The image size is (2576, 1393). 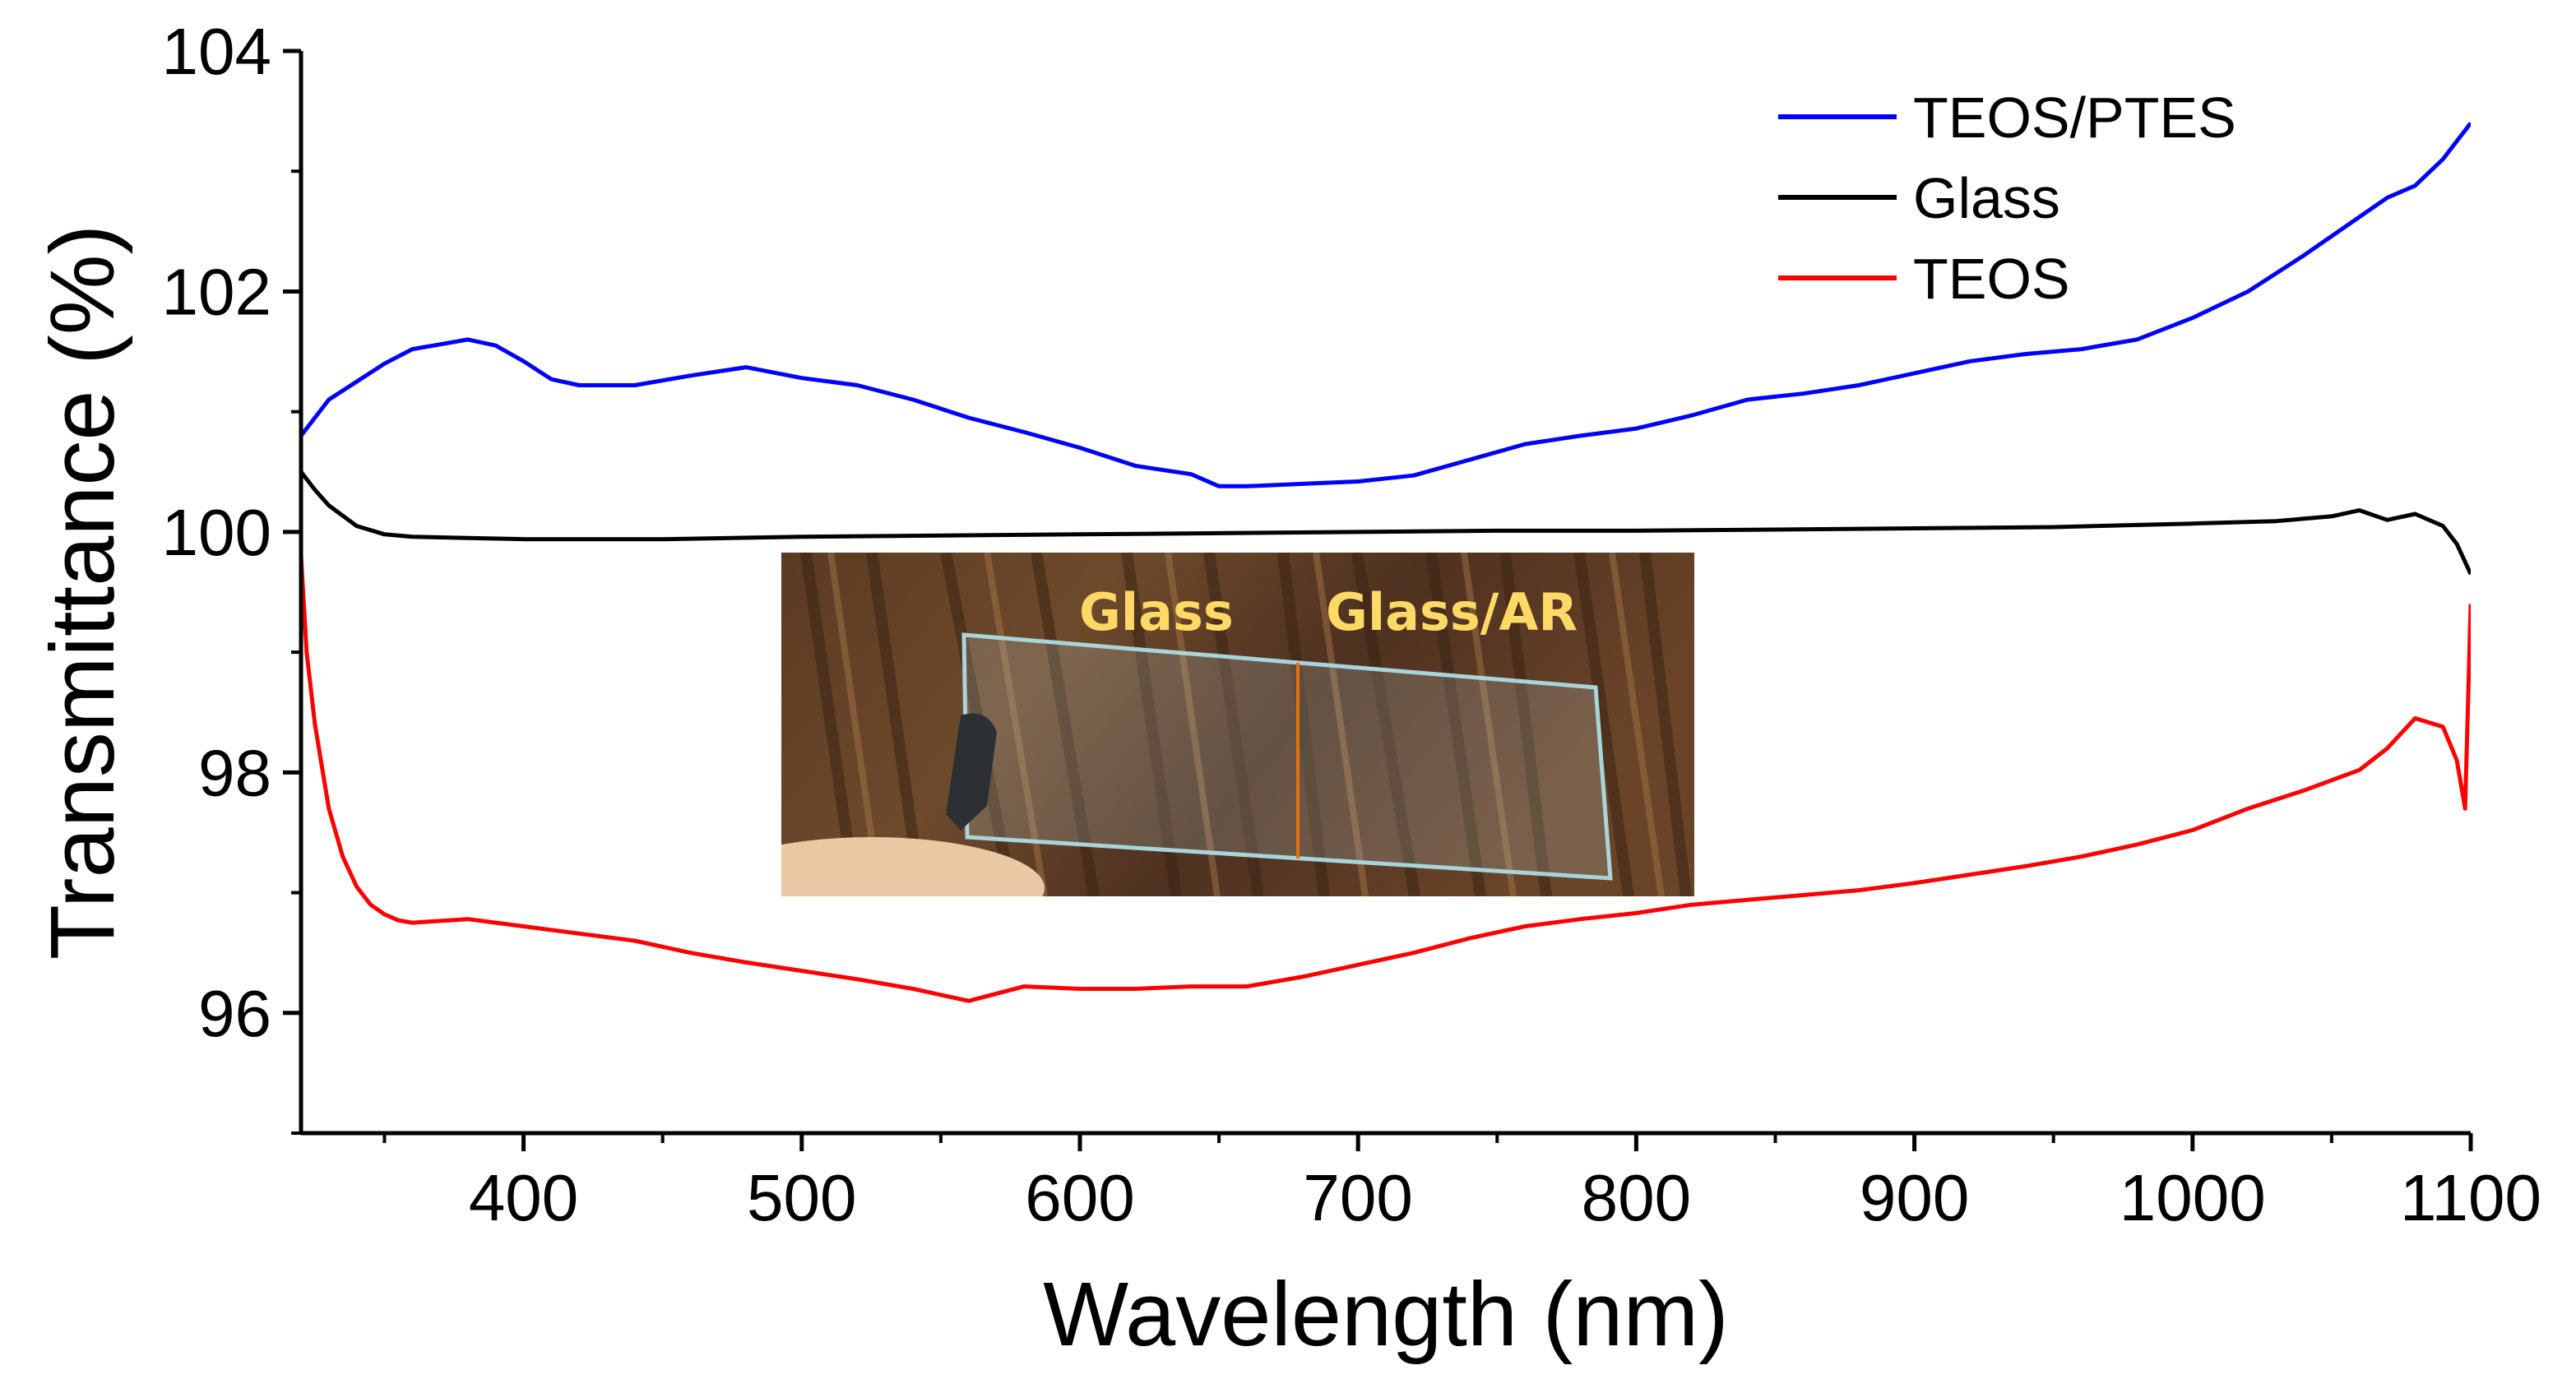 I want to click on x-tick-label: 400, so click(x=524, y=1197).